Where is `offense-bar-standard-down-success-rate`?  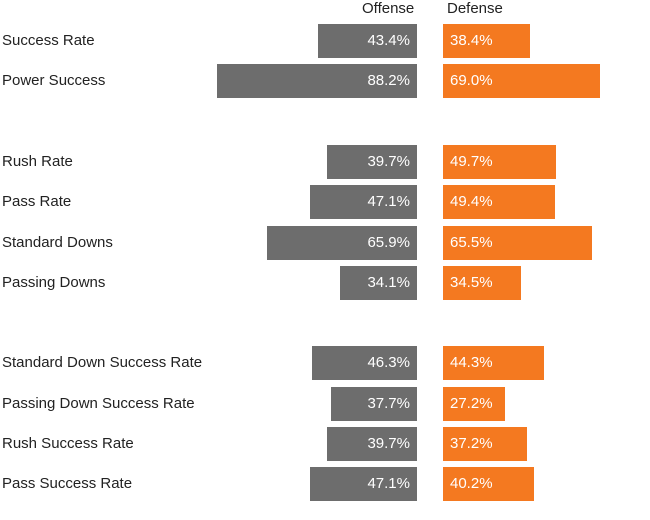 offense-bar-standard-down-success-rate is located at coordinates (364, 363).